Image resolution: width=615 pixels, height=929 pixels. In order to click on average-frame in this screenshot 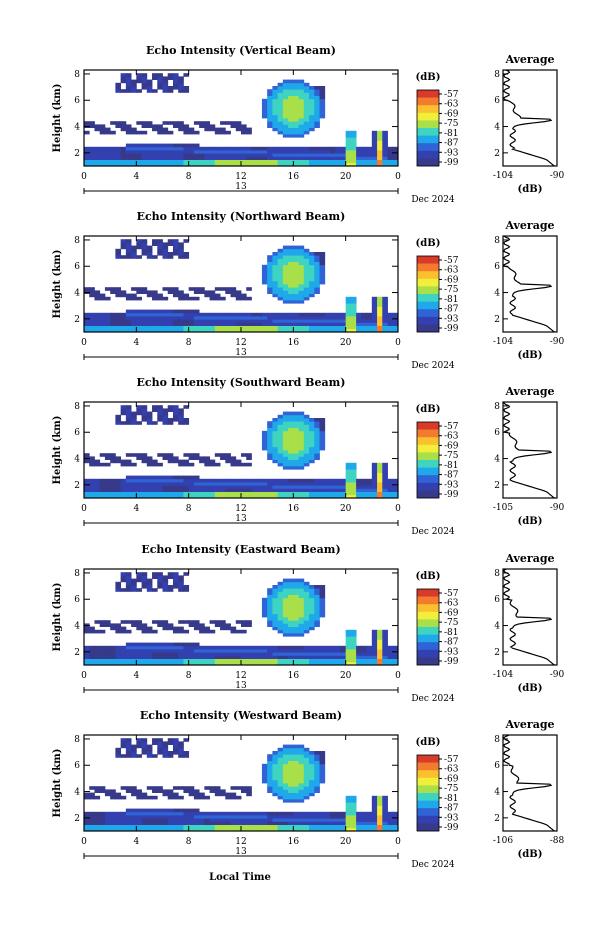, I will do `click(530, 284)`.